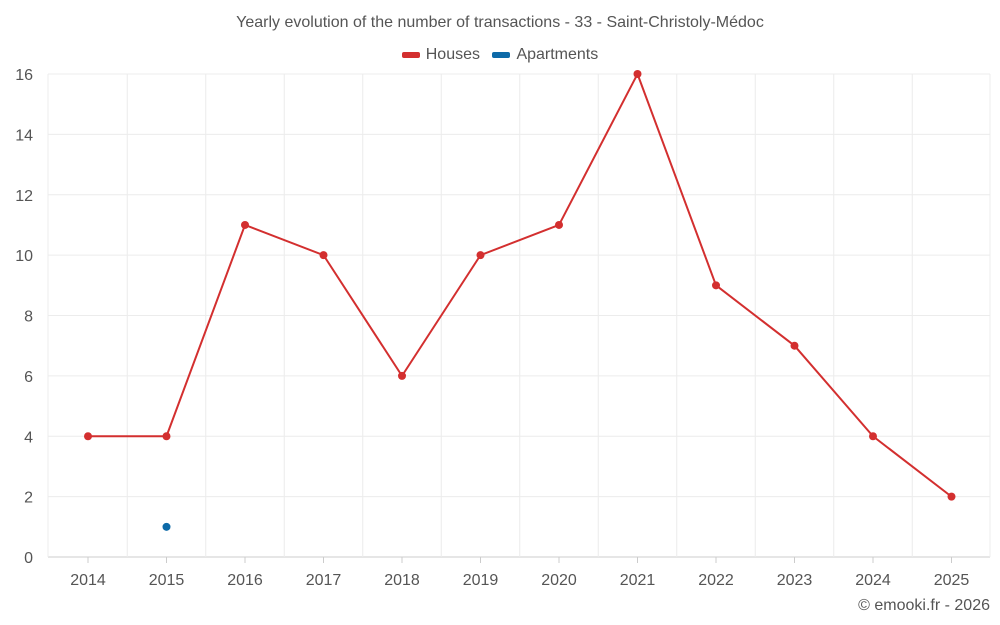 This screenshot has width=1000, height=625. I want to click on y-tick-label: 8, so click(28, 317).